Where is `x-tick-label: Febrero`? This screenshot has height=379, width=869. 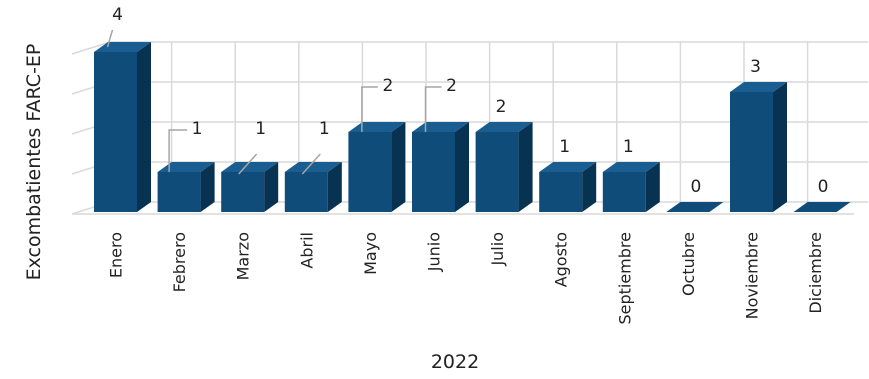
x-tick-label: Febrero is located at coordinates (179, 262).